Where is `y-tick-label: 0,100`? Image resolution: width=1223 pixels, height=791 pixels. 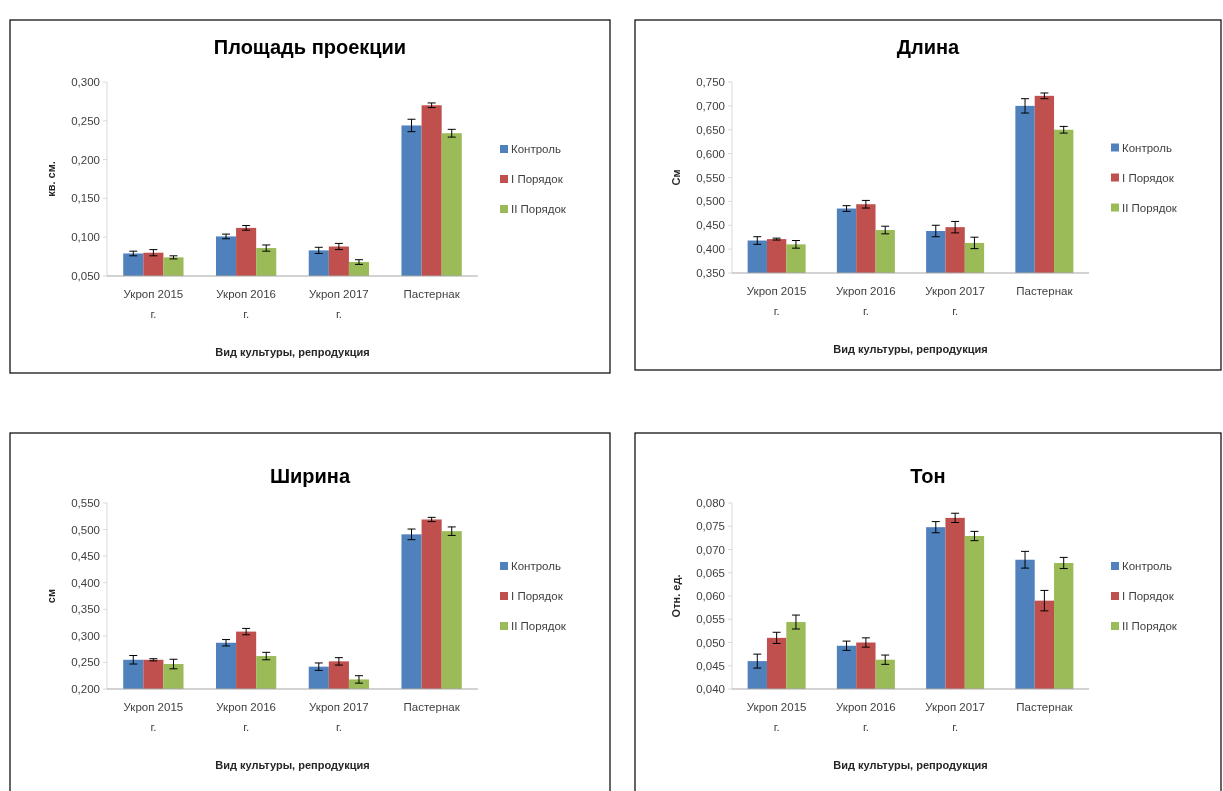 y-tick-label: 0,100 is located at coordinates (85, 237).